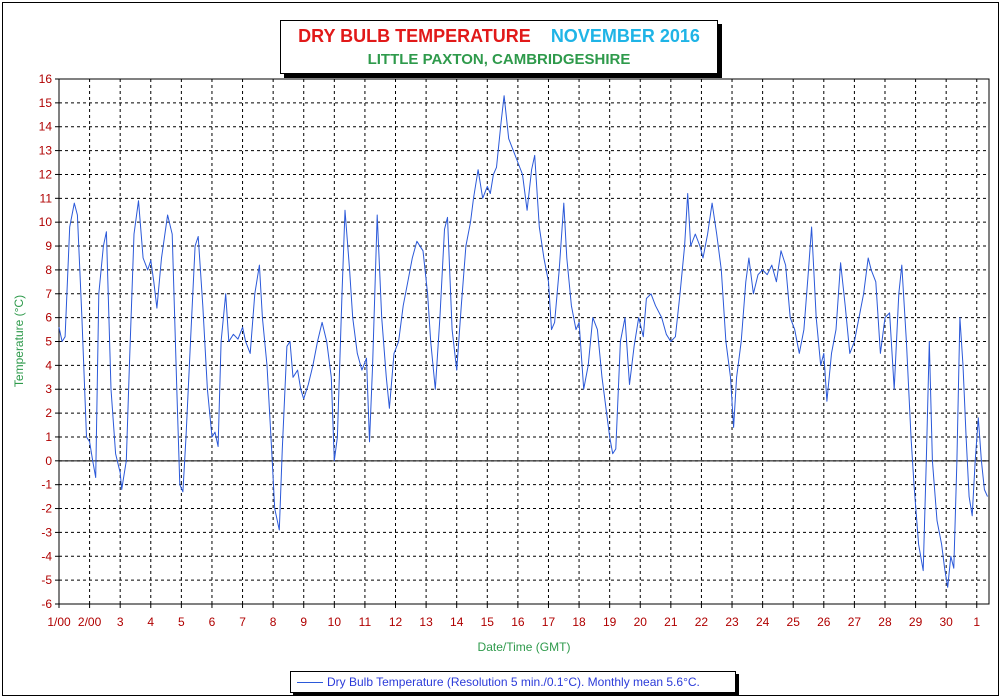 The width and height of the screenshot is (1003, 700). I want to click on x-tick-label: 21, so click(671, 622).